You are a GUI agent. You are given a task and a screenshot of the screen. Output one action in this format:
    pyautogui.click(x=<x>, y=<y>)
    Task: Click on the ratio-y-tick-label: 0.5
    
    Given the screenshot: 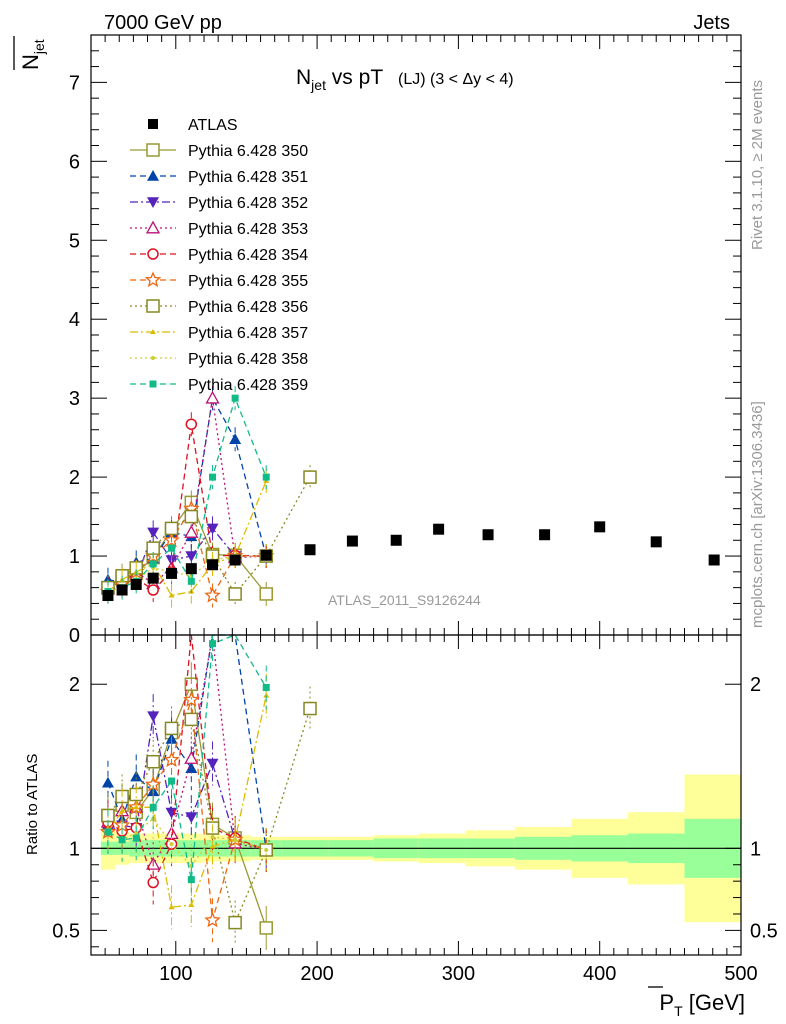 What is the action you would take?
    pyautogui.click(x=66, y=931)
    